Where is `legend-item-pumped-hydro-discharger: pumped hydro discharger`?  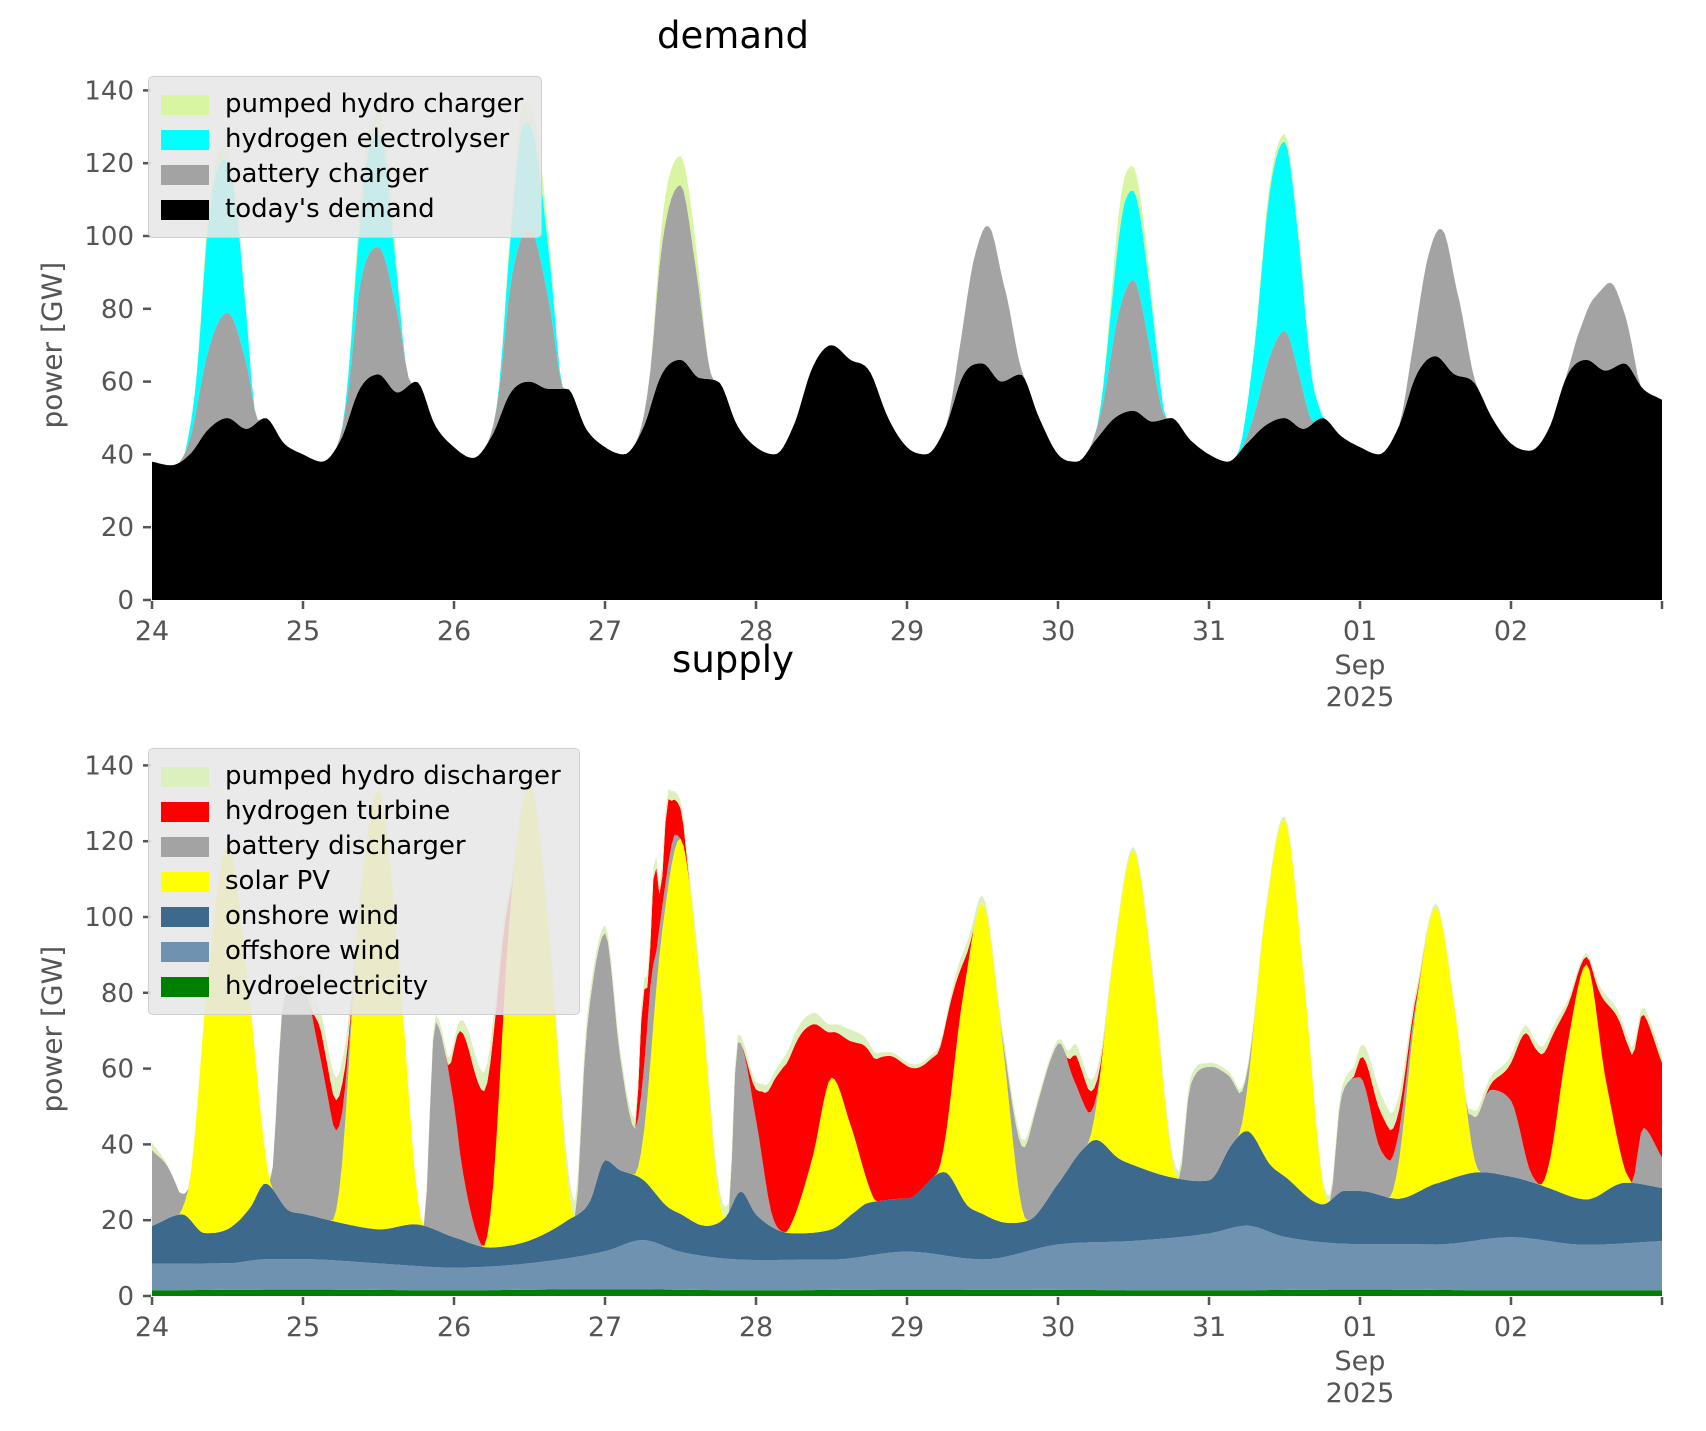 legend-item-pumped-hydro-discharger: pumped hydro discharger is located at coordinates (361, 776).